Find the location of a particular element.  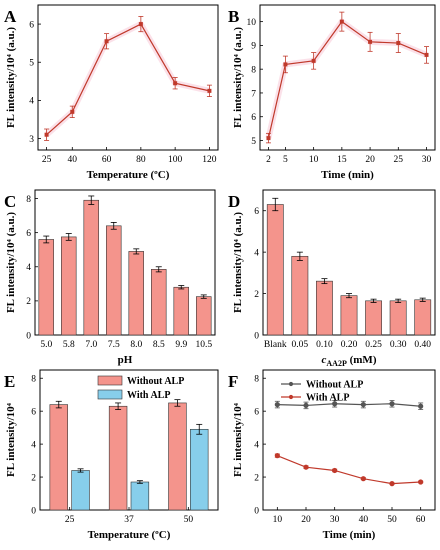

panel-letter: F is located at coordinates (233, 381).